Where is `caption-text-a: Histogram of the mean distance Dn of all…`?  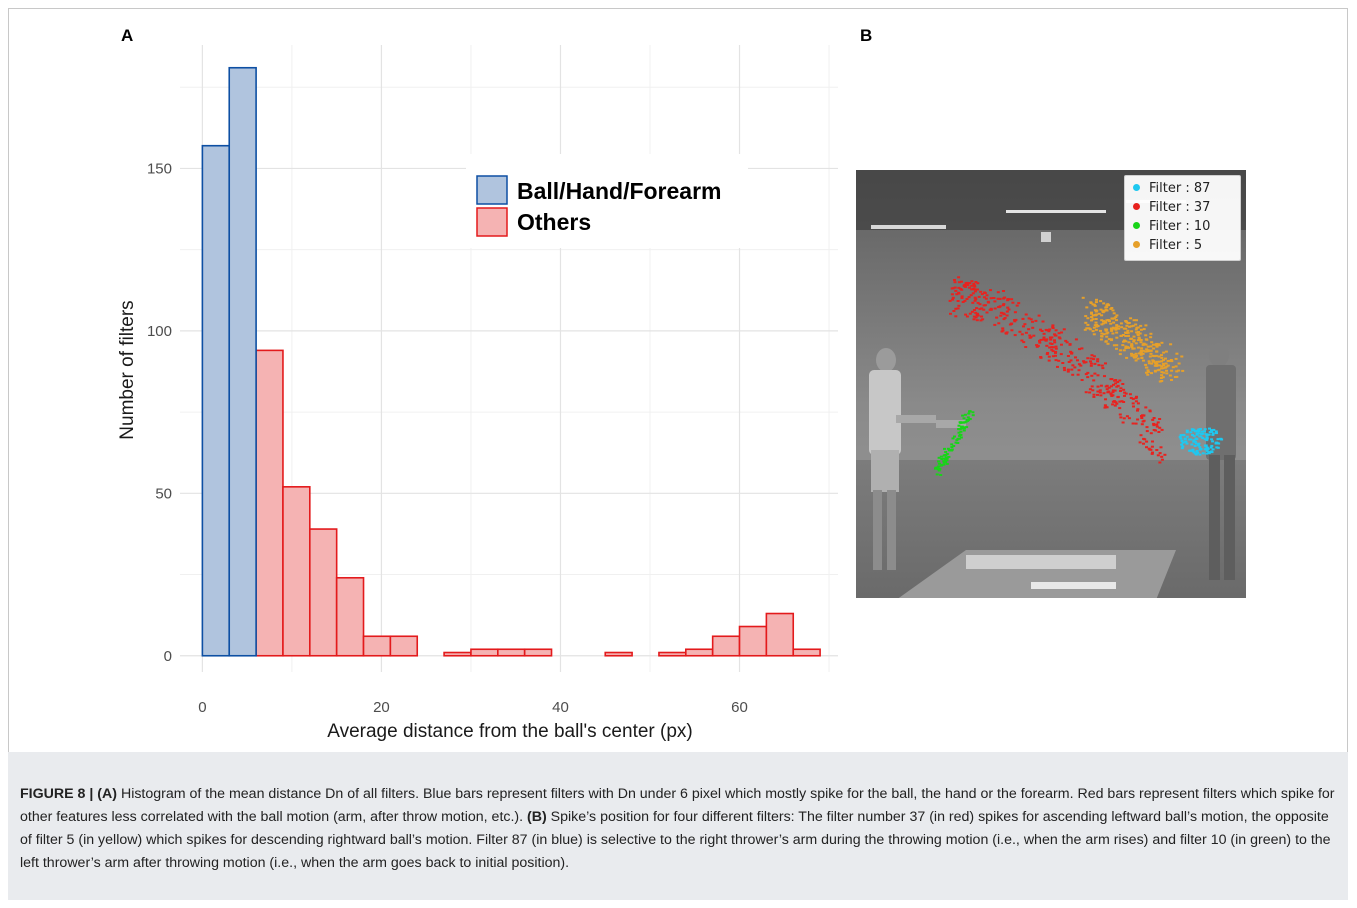
caption-text-a: Histogram of the mean distance Dn of all… is located at coordinates (677, 805).